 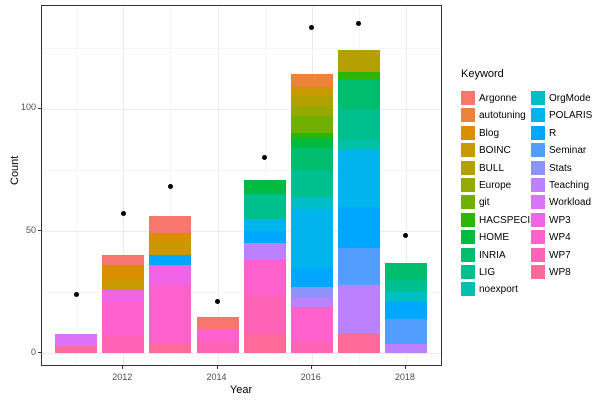 I want to click on legend-item-BULL: BULL, so click(x=495, y=168).